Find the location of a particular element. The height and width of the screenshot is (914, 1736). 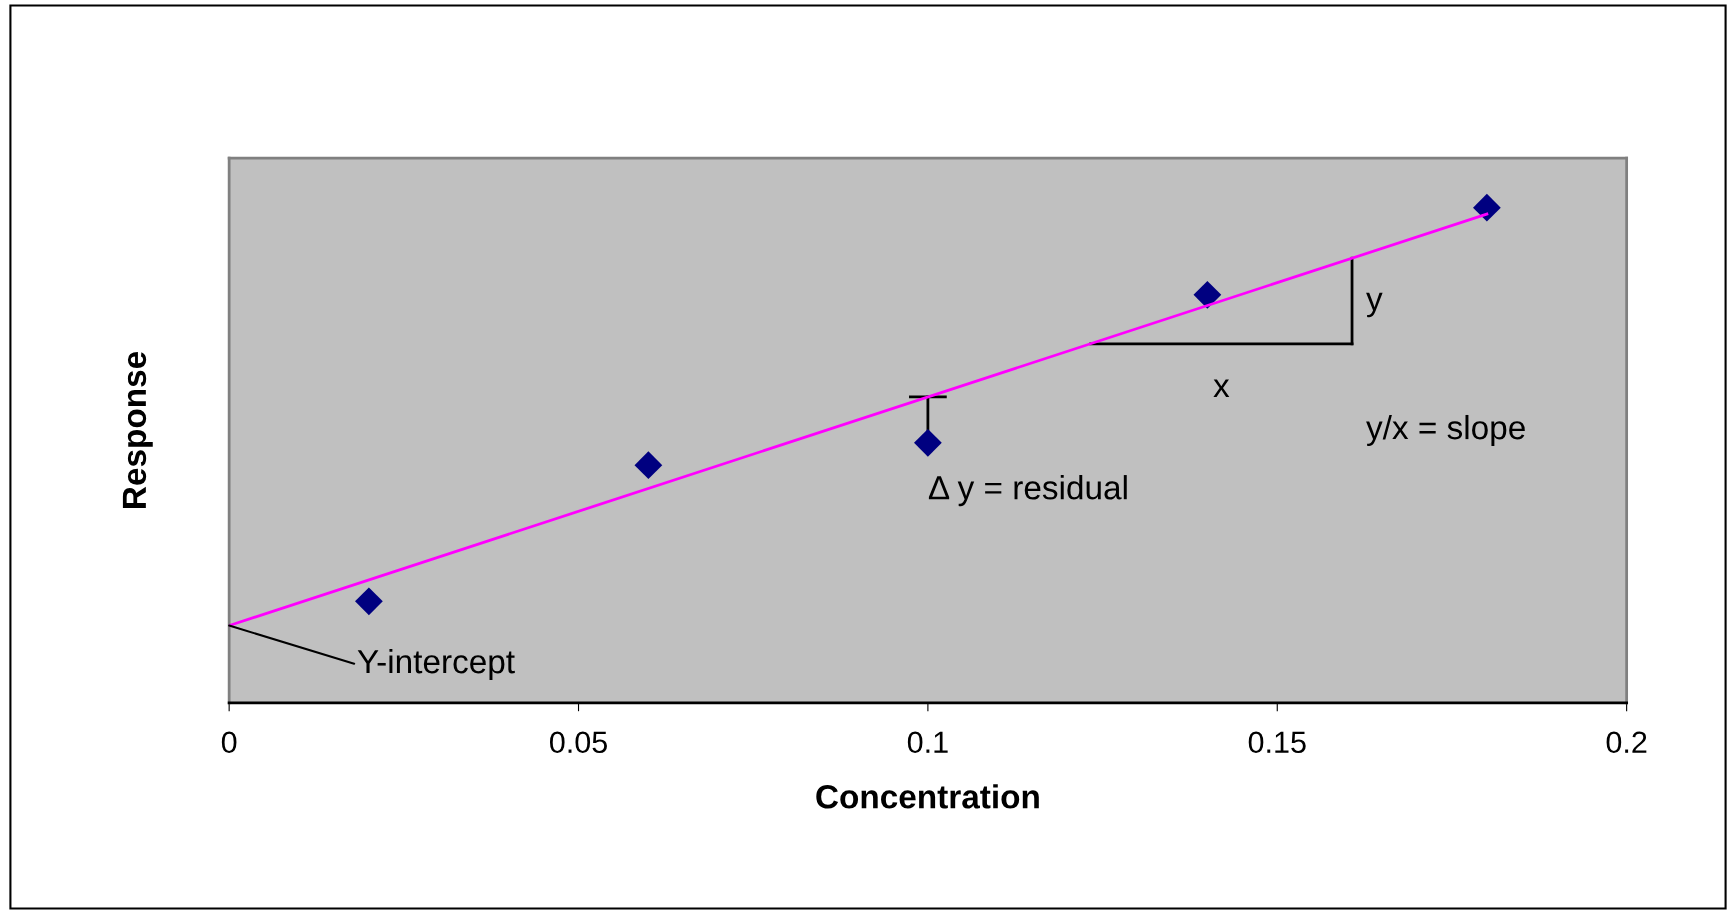

annotation: Δ y = residual is located at coordinates (1027, 491).